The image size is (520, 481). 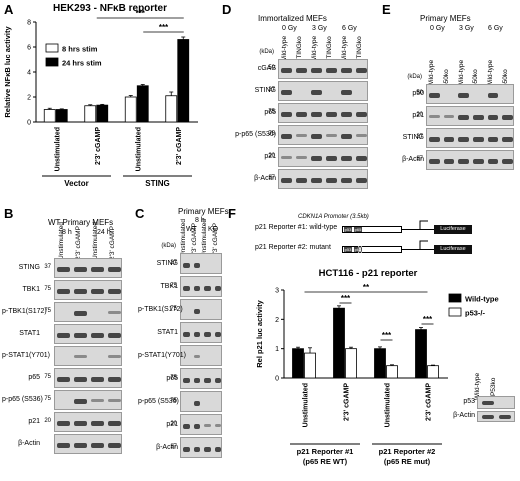 What do you see at coordinates (325, 461) in the screenshot?
I see `group-sublabel: (p65 RE WT)` at bounding box center [325, 461].